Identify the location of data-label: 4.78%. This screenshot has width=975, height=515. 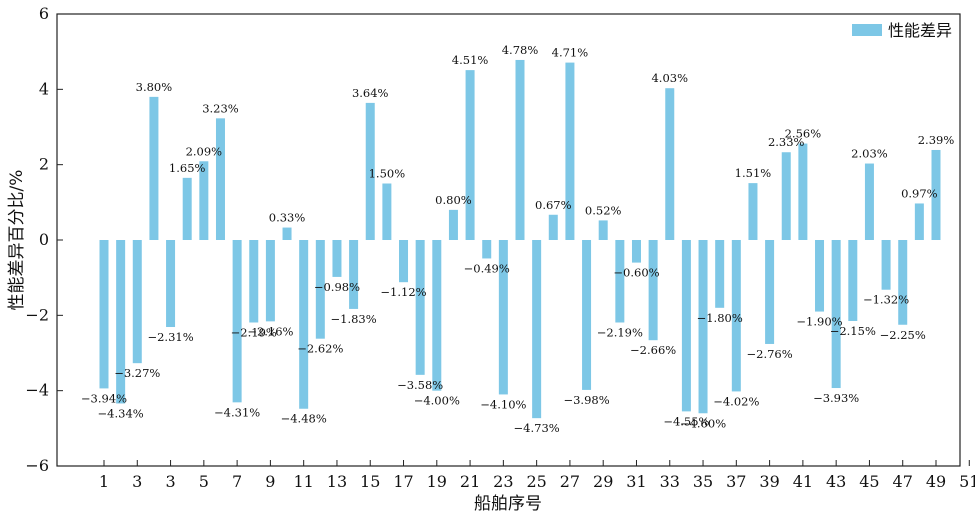
(520, 50).